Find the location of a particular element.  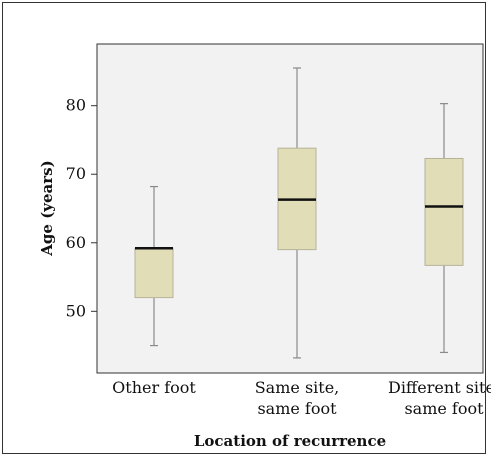

y-tick-label: 70 is located at coordinates (76, 173).